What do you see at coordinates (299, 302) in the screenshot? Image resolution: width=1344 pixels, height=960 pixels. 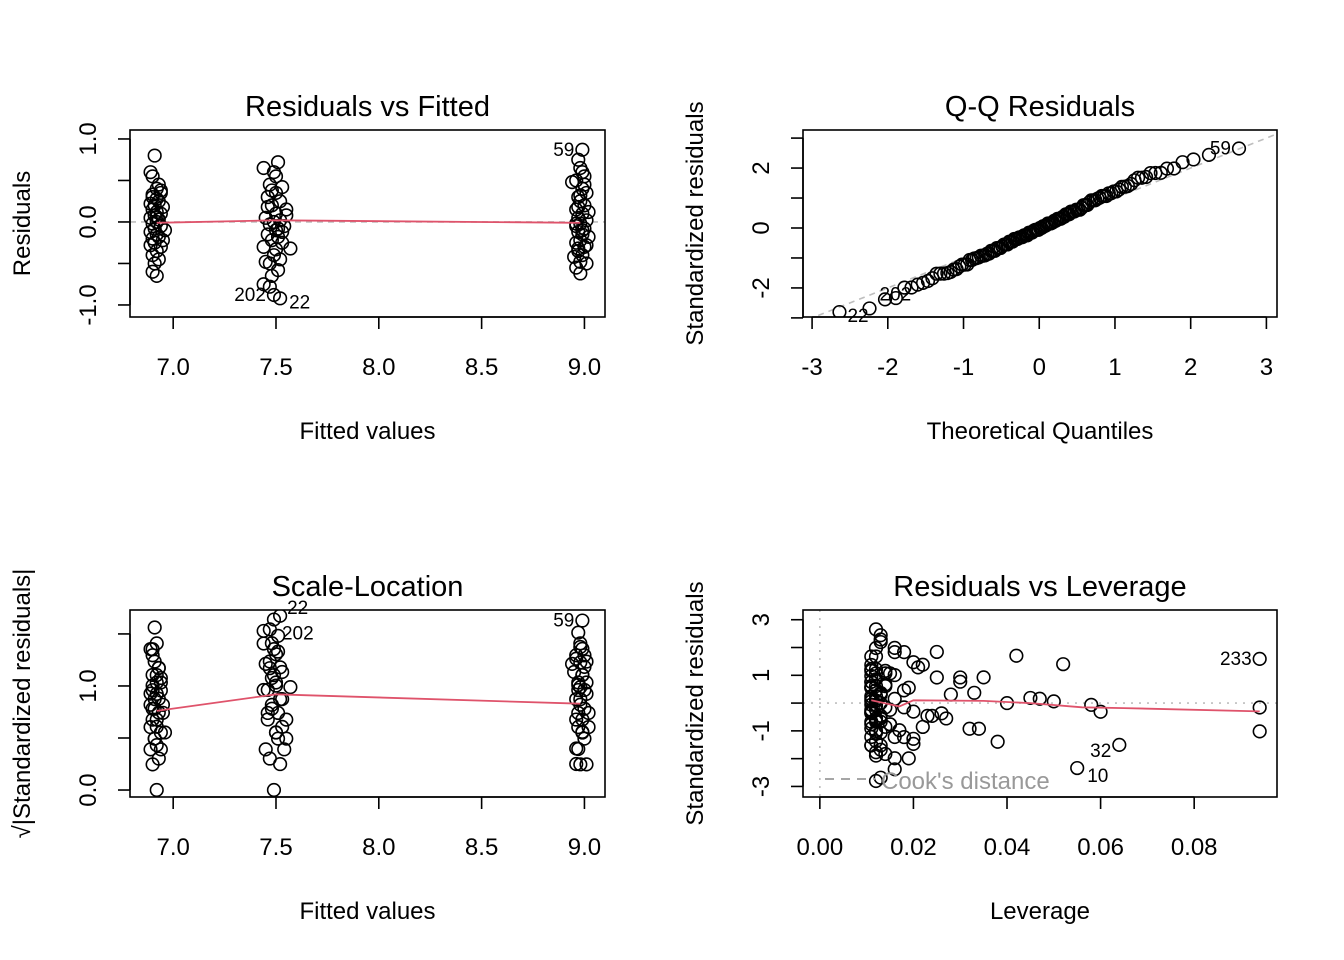 I see `point-label-22: 22` at bounding box center [299, 302].